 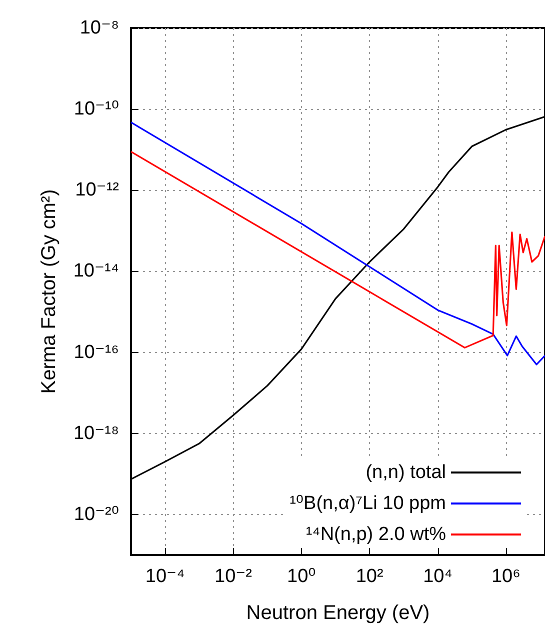 I want to click on x-tick-label: 10⁶, so click(x=505, y=576).